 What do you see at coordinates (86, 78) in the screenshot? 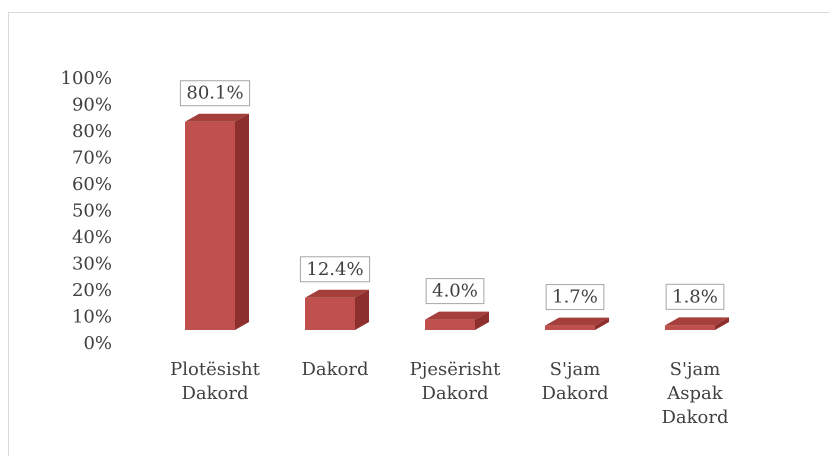
I see `y-tick-label: 100%` at bounding box center [86, 78].